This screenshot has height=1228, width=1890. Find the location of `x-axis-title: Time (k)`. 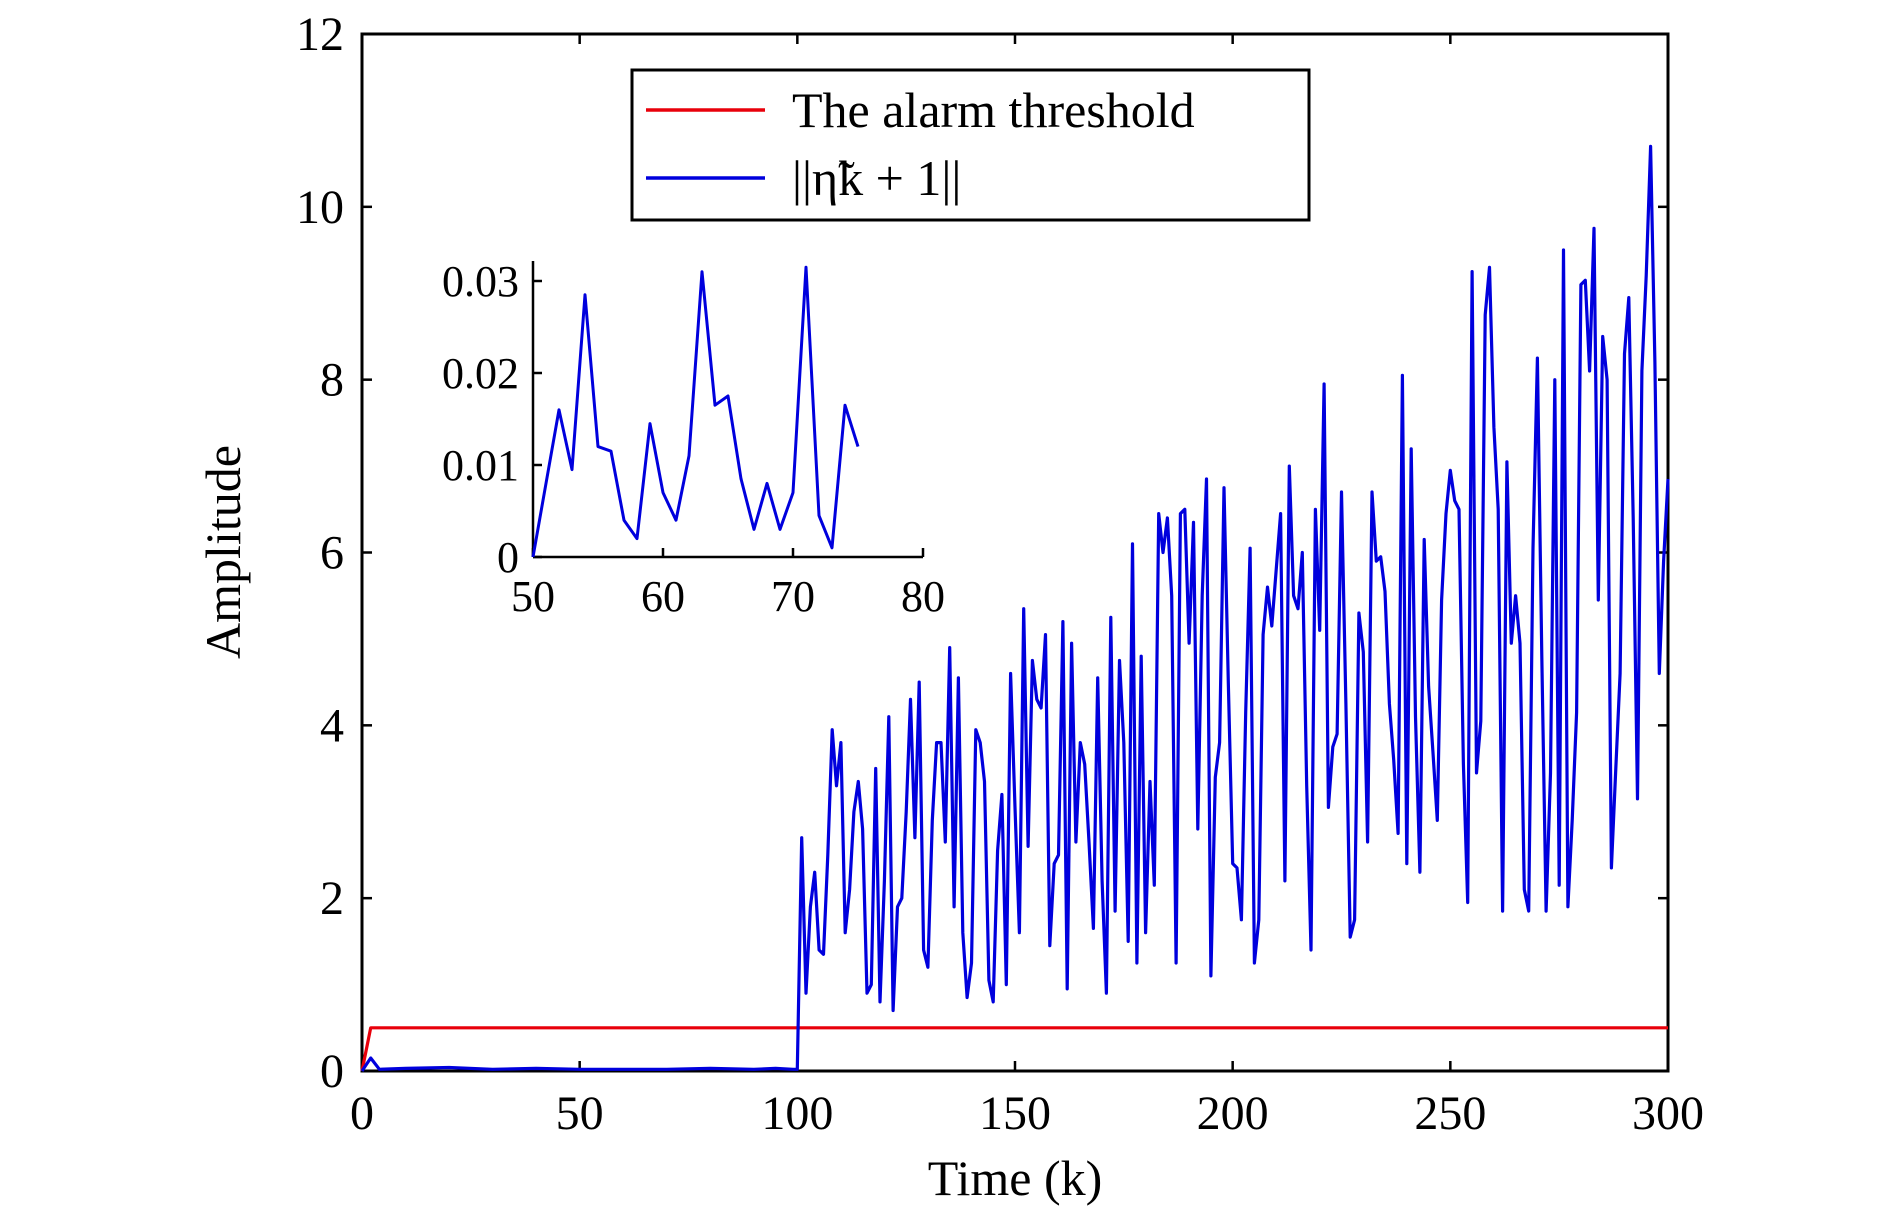

x-axis-title: Time (k) is located at coordinates (1015, 1178).